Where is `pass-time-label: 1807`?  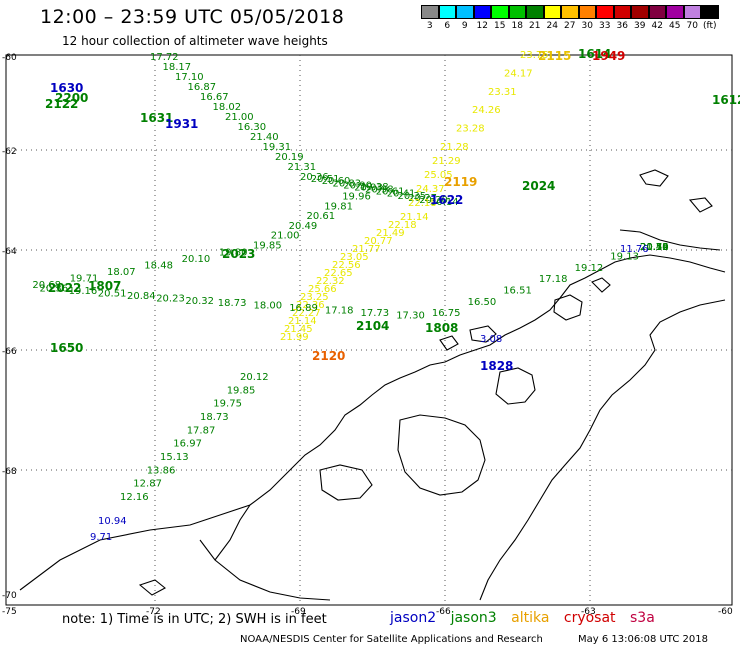
pass-time-label: 1807 is located at coordinates (104, 286).